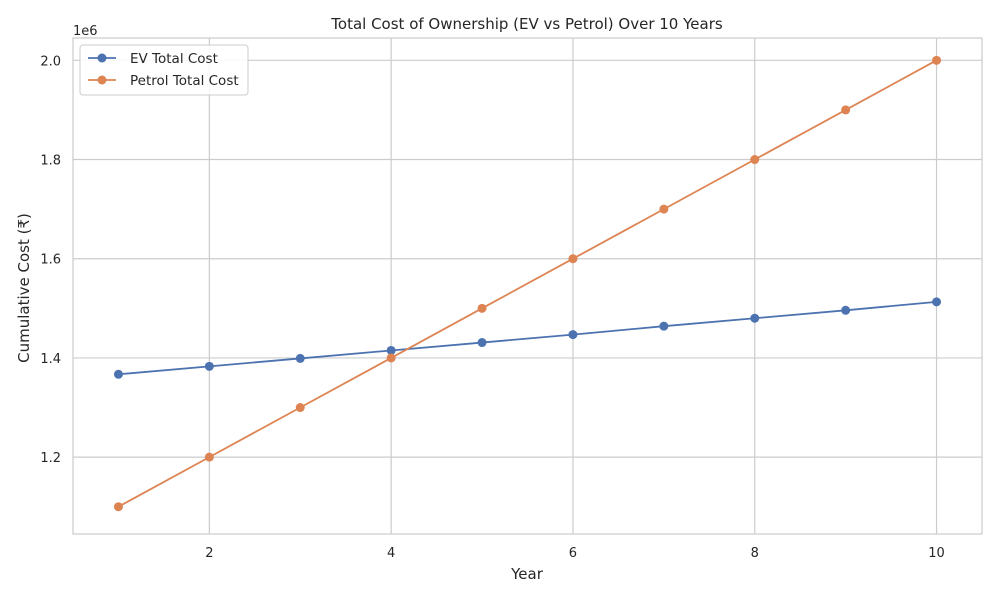 This screenshot has height=600, width=1000. I want to click on y-tick-label: 1.6, so click(50, 260).